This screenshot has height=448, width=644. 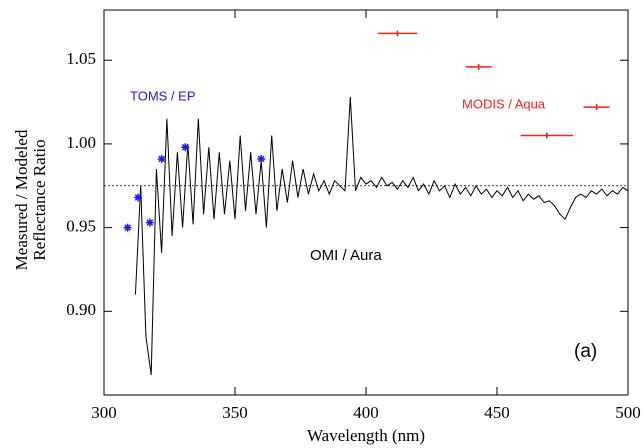 I want to click on y-tick-label: 1.00, so click(x=81, y=142).